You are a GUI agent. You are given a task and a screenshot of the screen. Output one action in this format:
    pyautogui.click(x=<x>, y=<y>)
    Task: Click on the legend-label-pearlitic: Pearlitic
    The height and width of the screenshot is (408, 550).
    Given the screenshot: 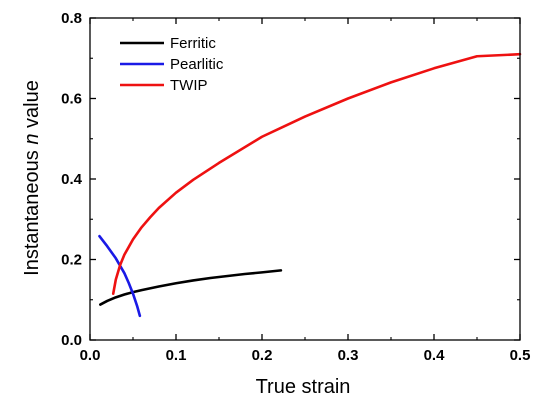 What is the action you would take?
    pyautogui.click(x=197, y=64)
    